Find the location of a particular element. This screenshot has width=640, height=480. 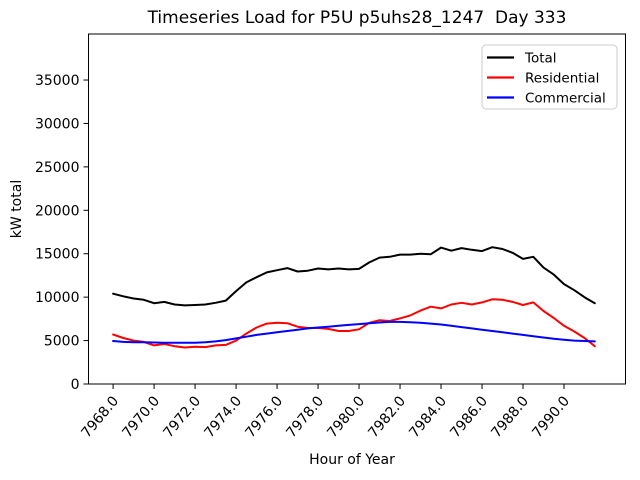

y-tick-label: 15000 is located at coordinates (57, 255).